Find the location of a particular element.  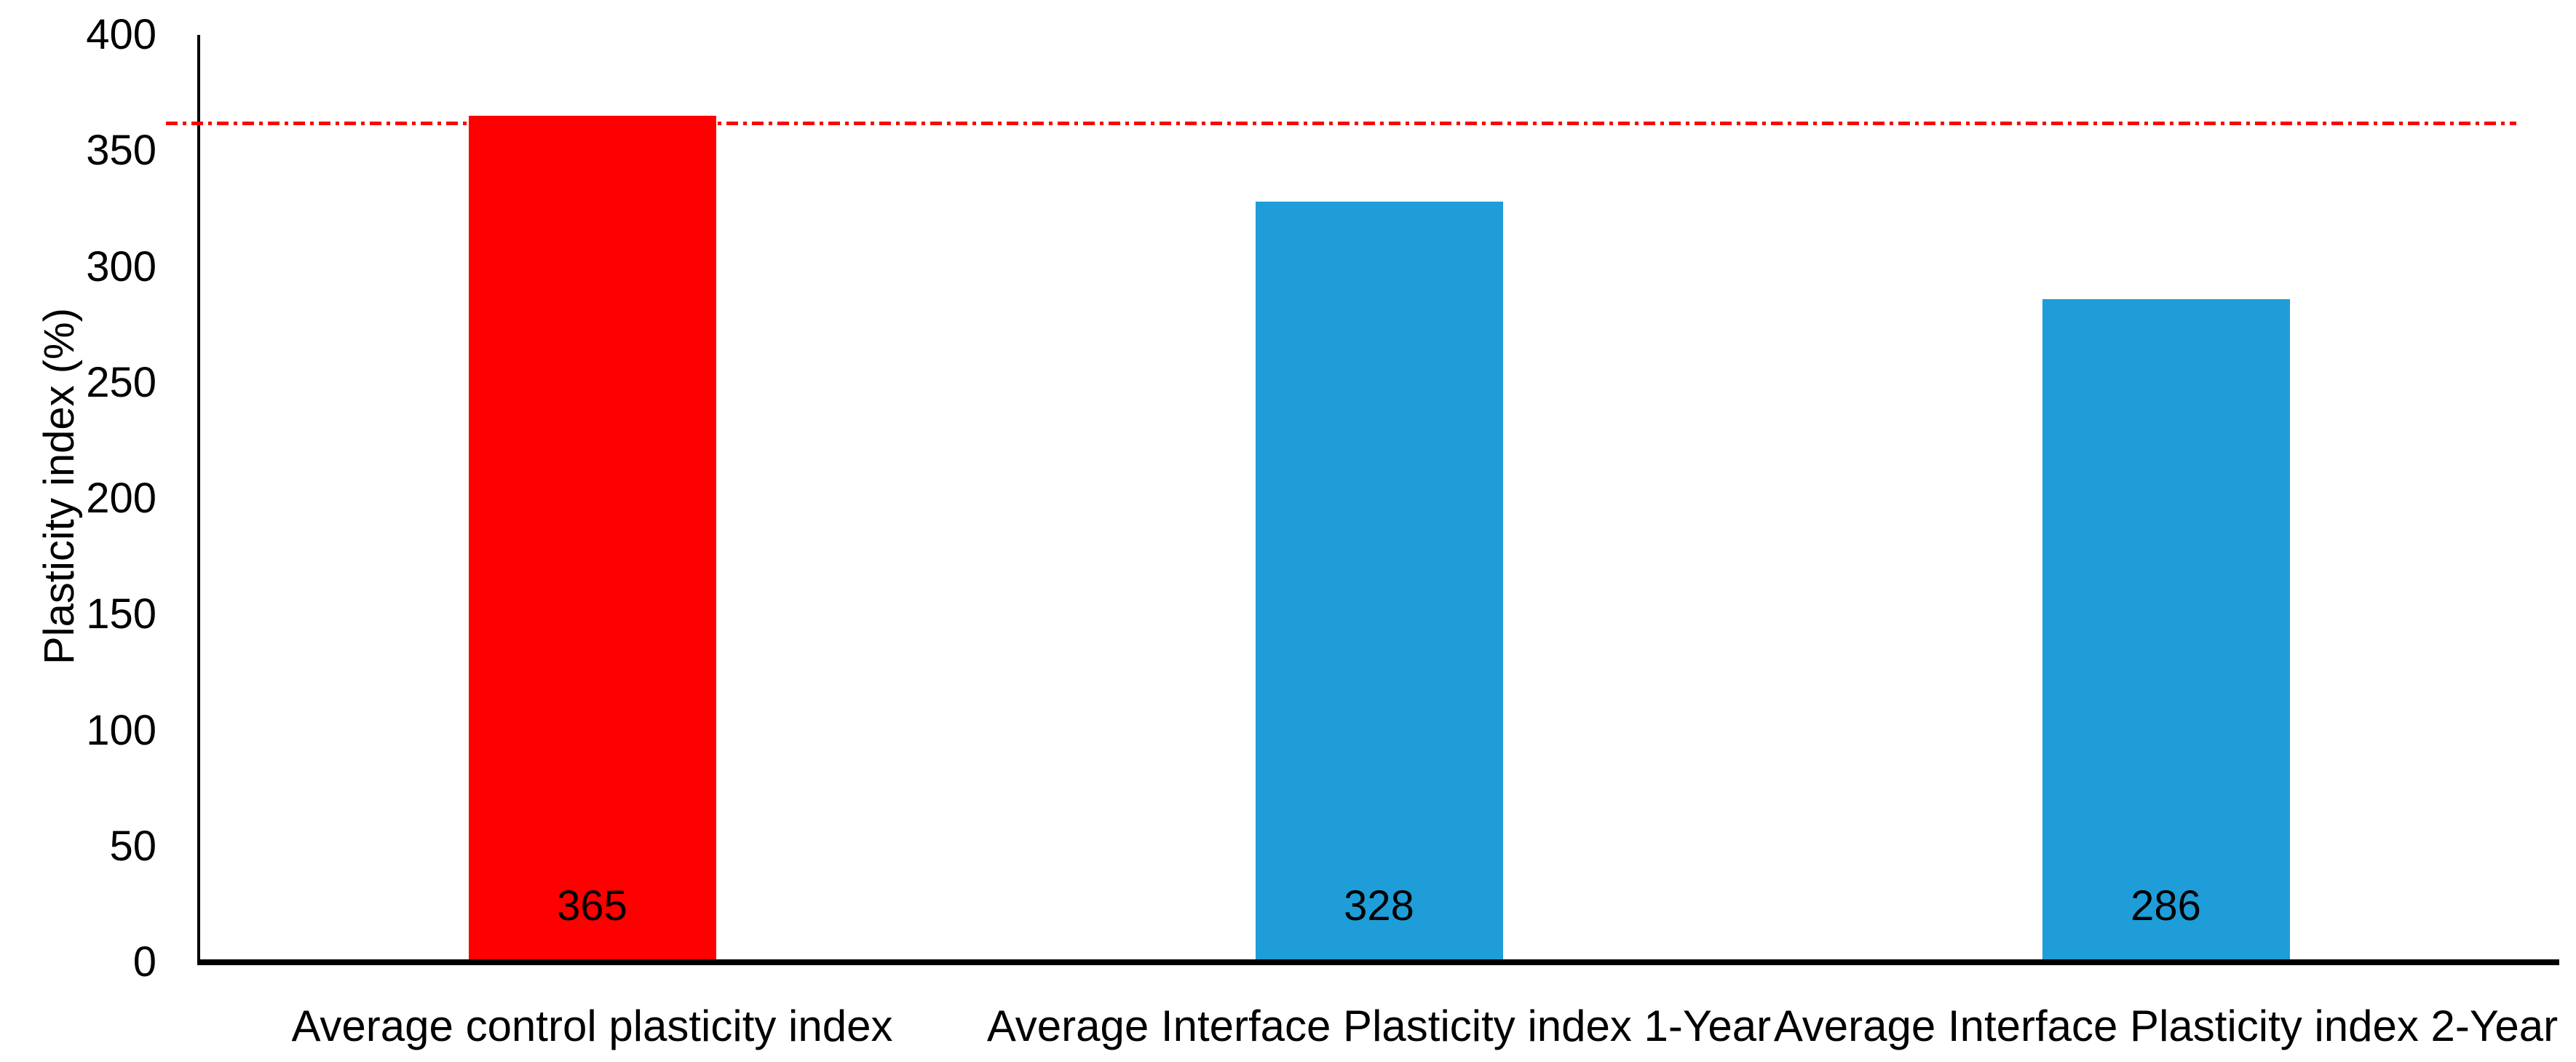

y-tick-label: 0 is located at coordinates (144, 962).